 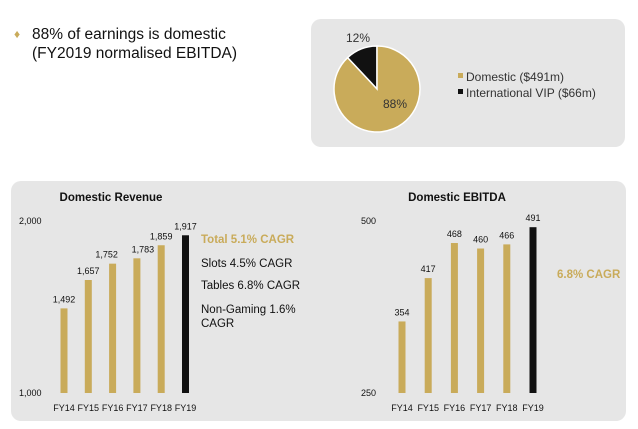 What do you see at coordinates (589, 275) in the screenshot?
I see `ebitda-note-0: 6.8% CAGR` at bounding box center [589, 275].